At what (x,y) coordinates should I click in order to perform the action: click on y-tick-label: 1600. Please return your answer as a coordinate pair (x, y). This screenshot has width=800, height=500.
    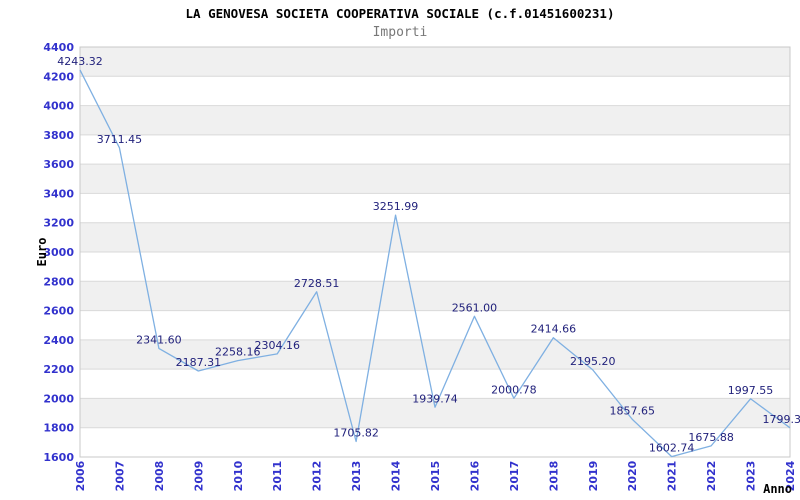
    Looking at the image, I should click on (58, 457).